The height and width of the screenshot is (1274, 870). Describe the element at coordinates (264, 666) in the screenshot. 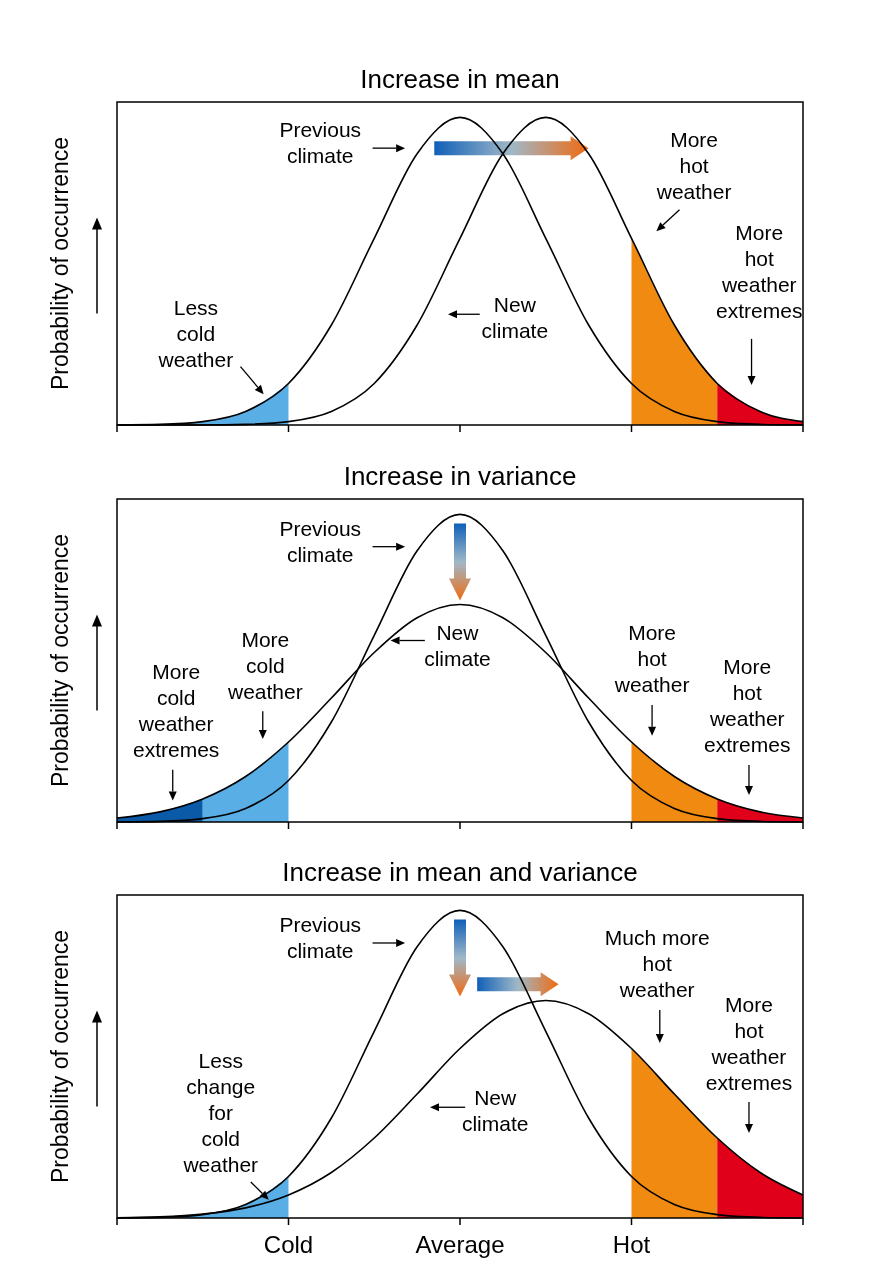

I see `annotation: More cold weather` at that location.